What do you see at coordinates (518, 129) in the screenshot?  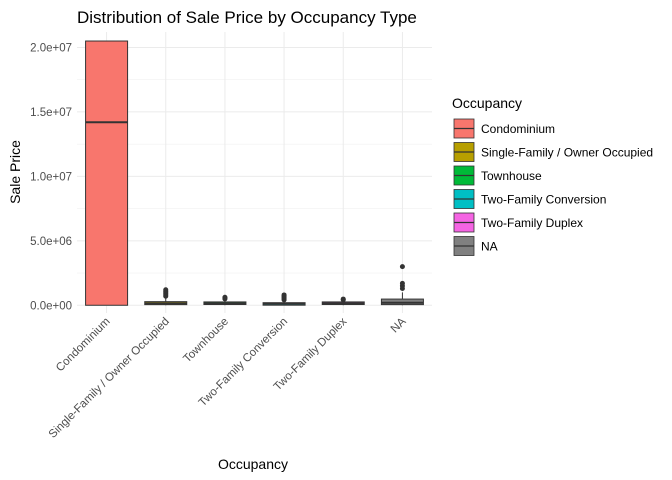 I see `legend-label: Condominium` at bounding box center [518, 129].